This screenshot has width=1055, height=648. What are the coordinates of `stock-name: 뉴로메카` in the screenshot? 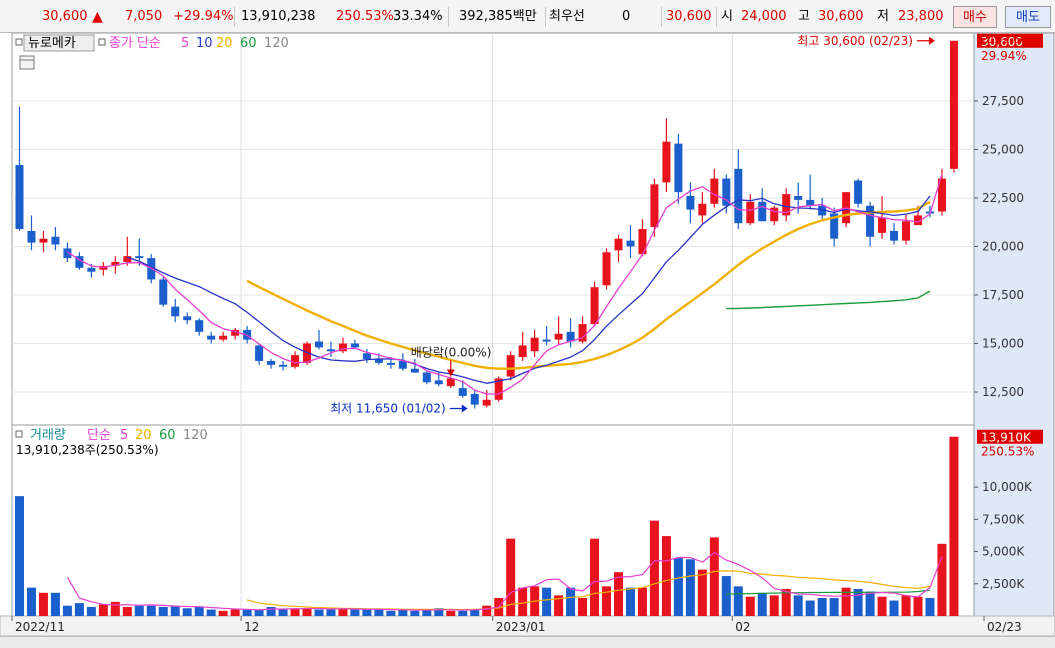 It's located at (52, 43).